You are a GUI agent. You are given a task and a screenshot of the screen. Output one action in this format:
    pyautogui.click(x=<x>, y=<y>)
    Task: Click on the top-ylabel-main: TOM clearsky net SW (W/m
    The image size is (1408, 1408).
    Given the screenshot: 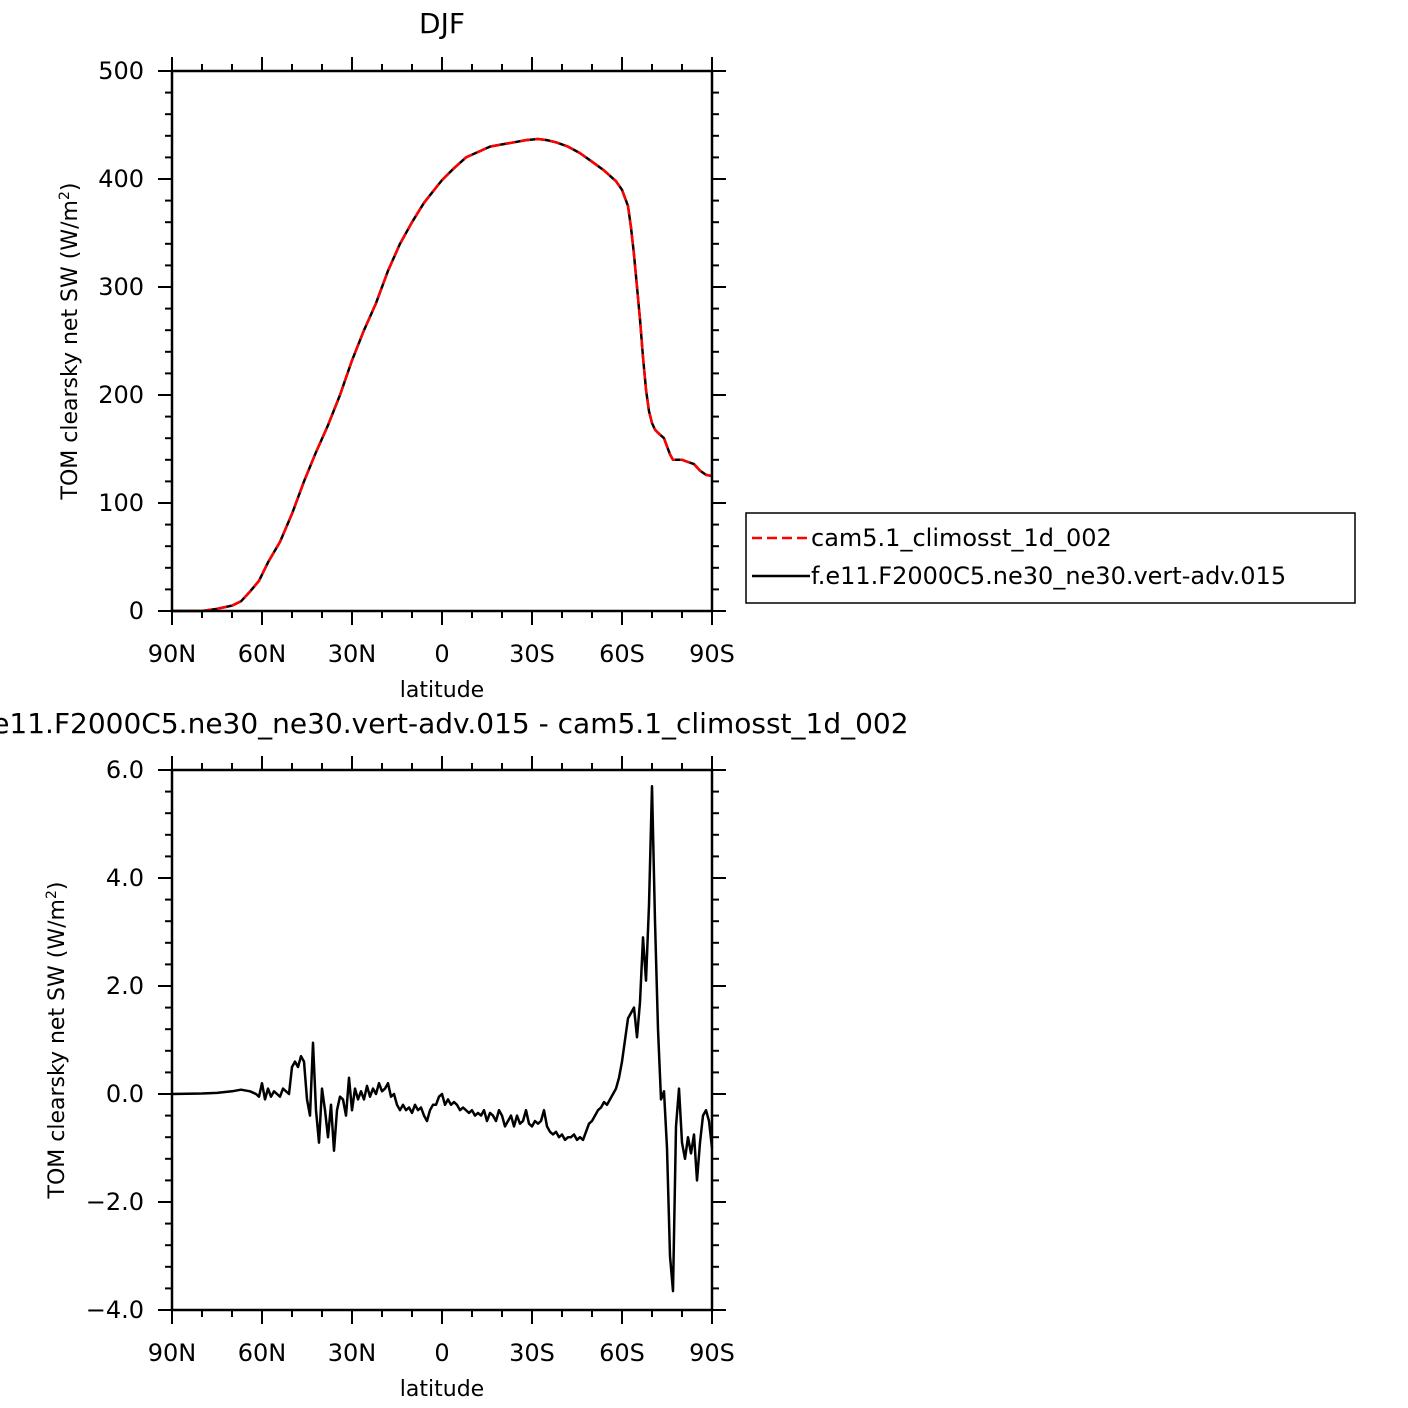 What is the action you would take?
    pyautogui.click(x=70, y=350)
    